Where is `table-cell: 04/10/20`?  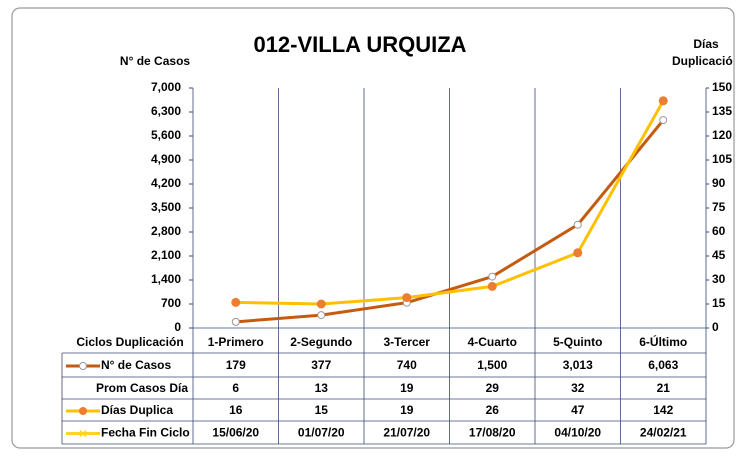
table-cell: 04/10/20 is located at coordinates (577, 433).